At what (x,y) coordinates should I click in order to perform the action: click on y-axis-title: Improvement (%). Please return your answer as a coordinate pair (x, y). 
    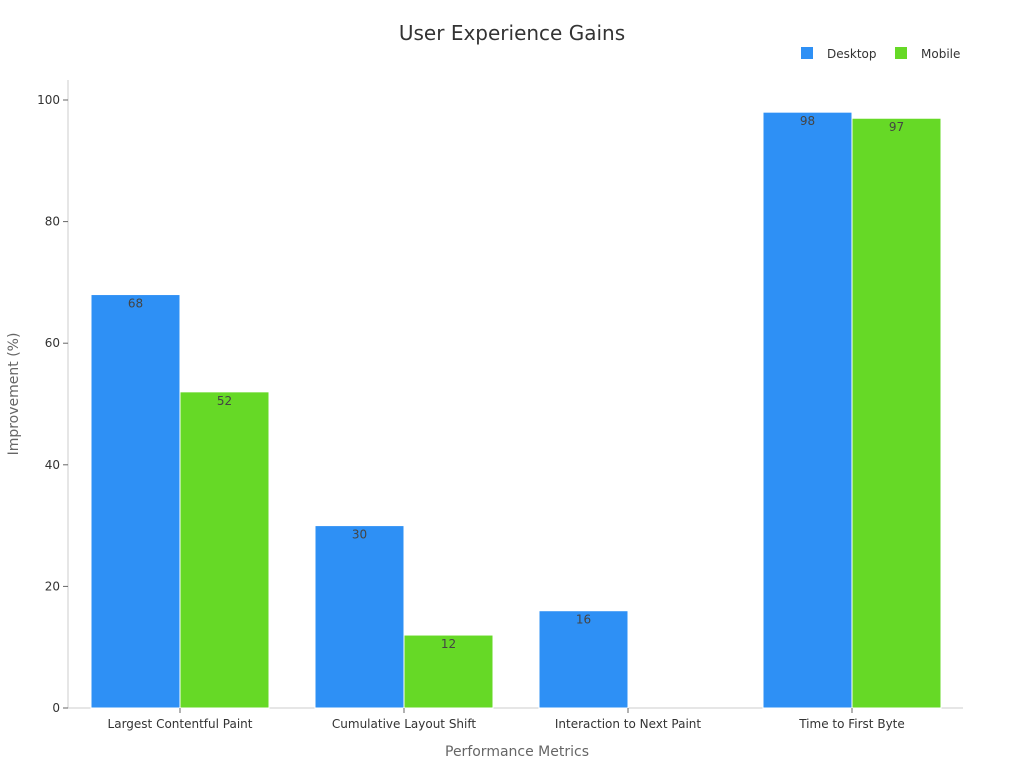
    Looking at the image, I should click on (14, 394).